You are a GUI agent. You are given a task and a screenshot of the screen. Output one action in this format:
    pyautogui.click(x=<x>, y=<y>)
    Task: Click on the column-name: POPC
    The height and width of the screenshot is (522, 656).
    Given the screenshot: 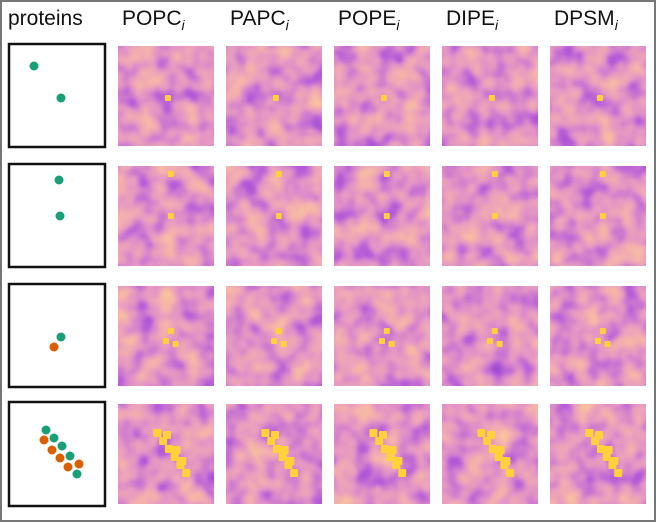 What is the action you would take?
    pyautogui.click(x=152, y=18)
    